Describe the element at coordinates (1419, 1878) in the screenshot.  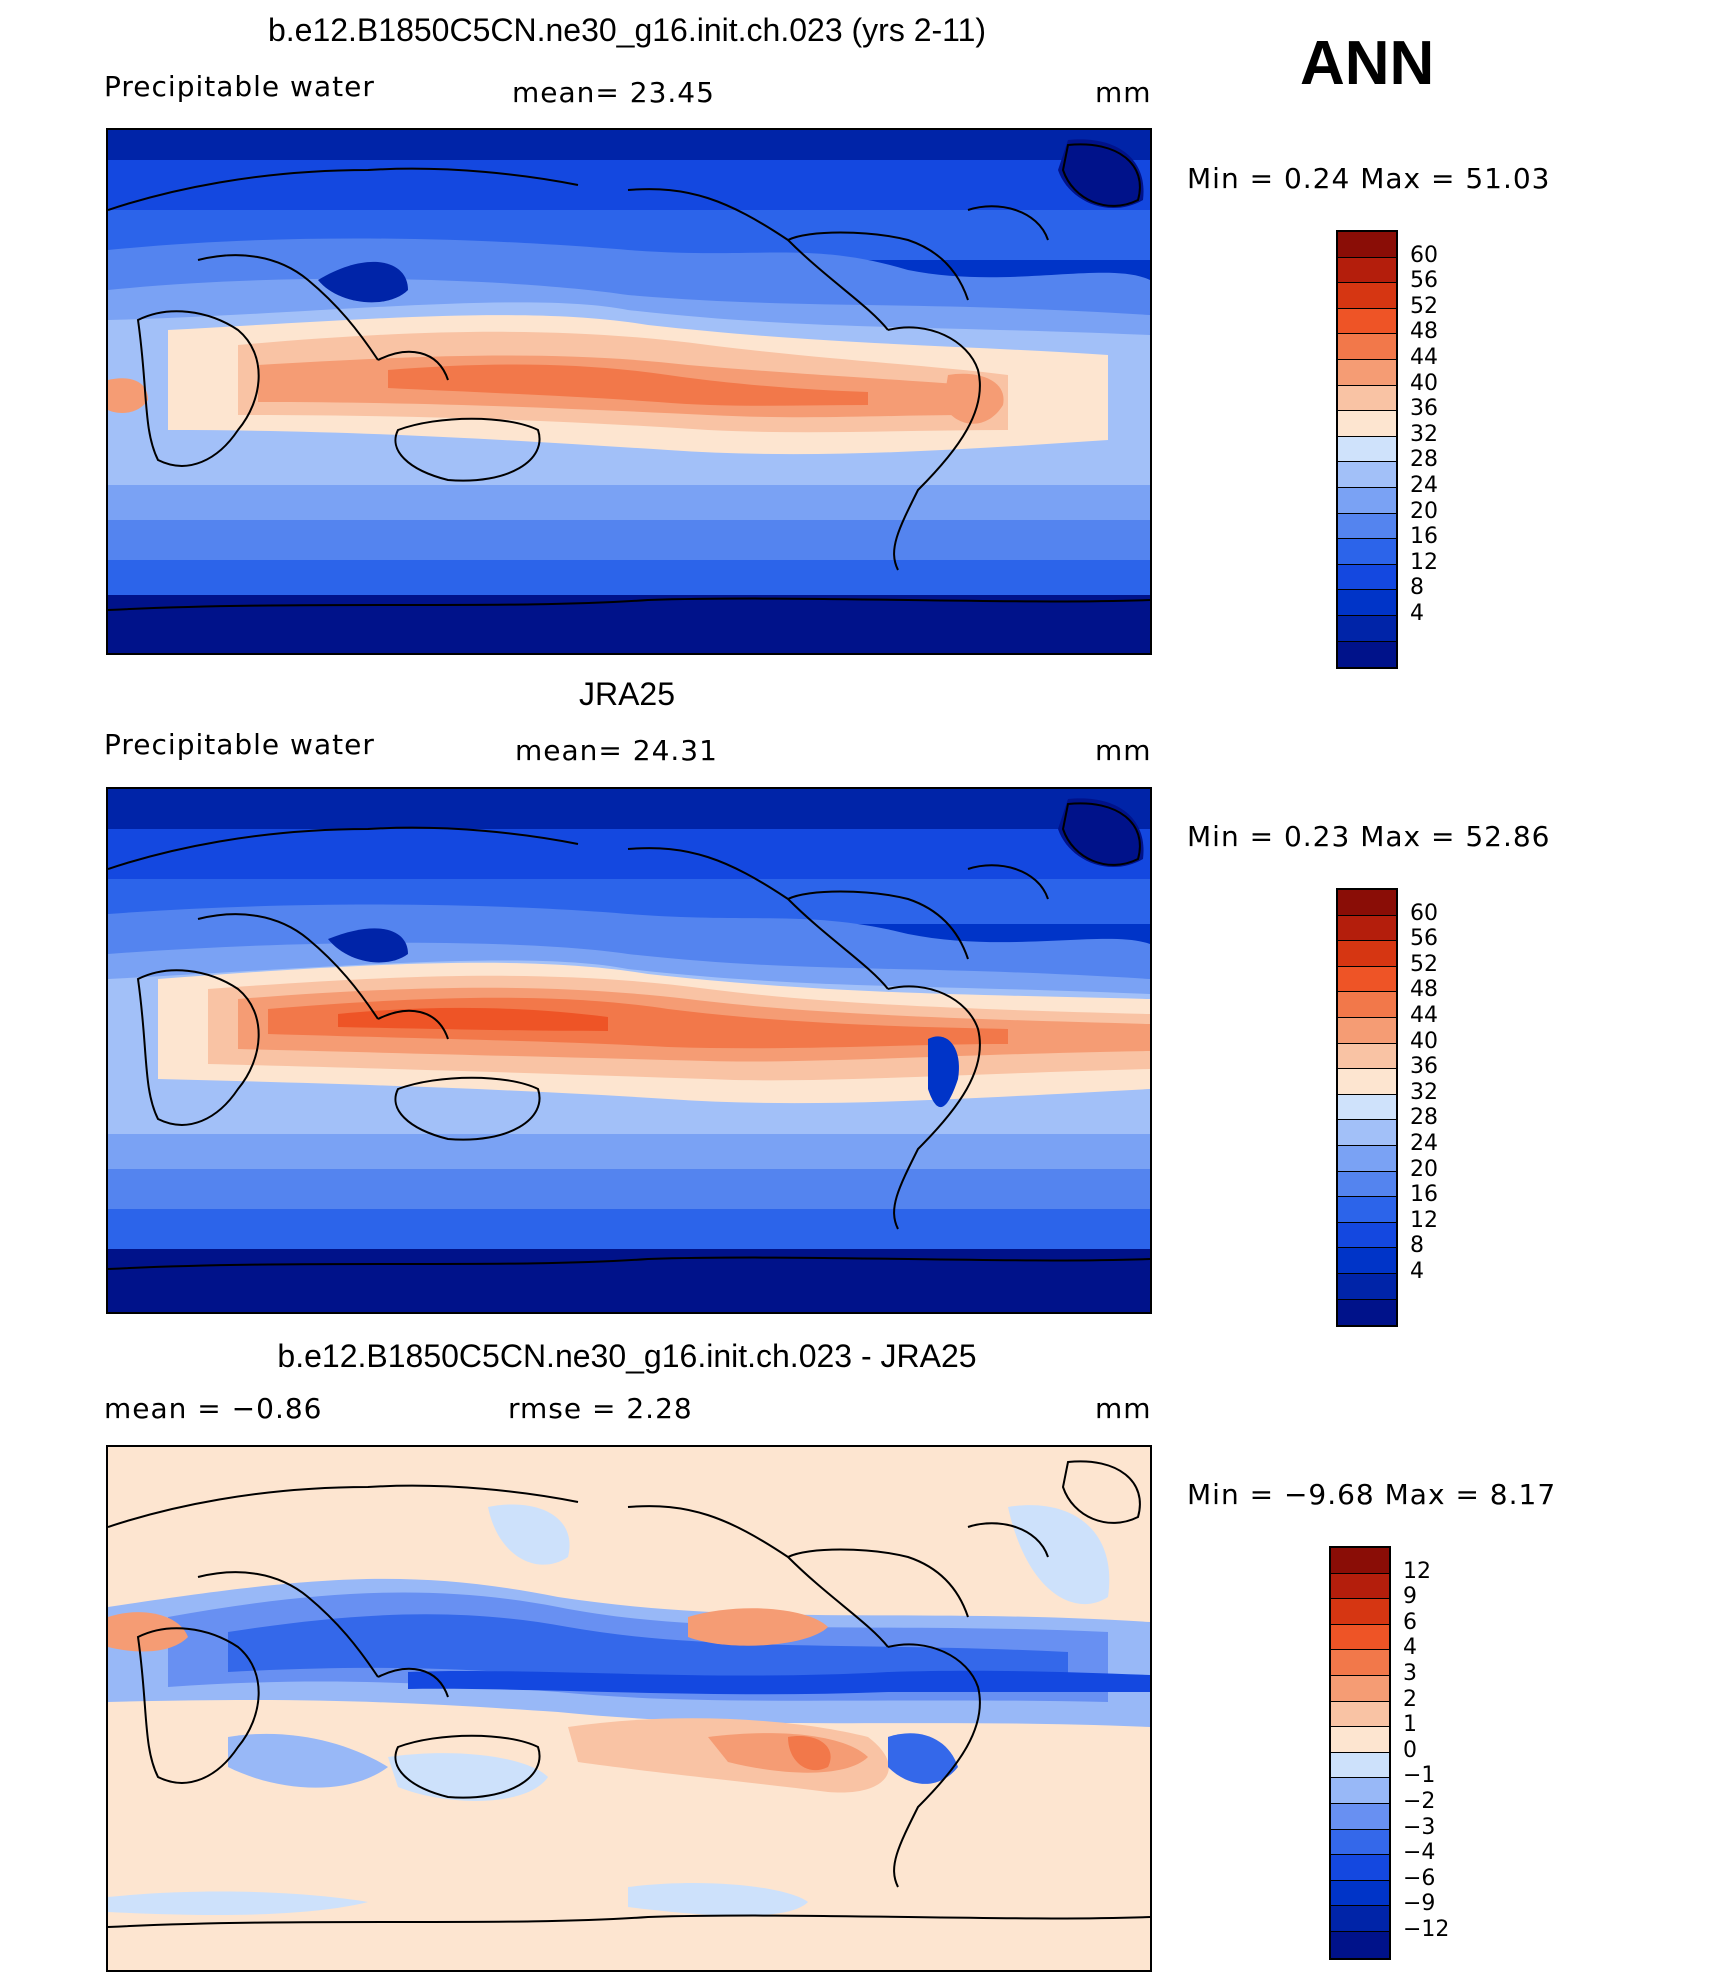
I see `colorbar-tick-label: −6` at that location.